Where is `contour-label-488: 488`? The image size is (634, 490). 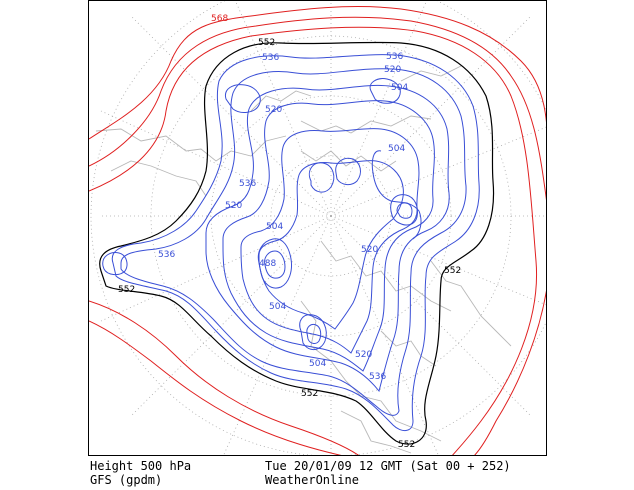 contour-label-488: 488 is located at coordinates (267, 264).